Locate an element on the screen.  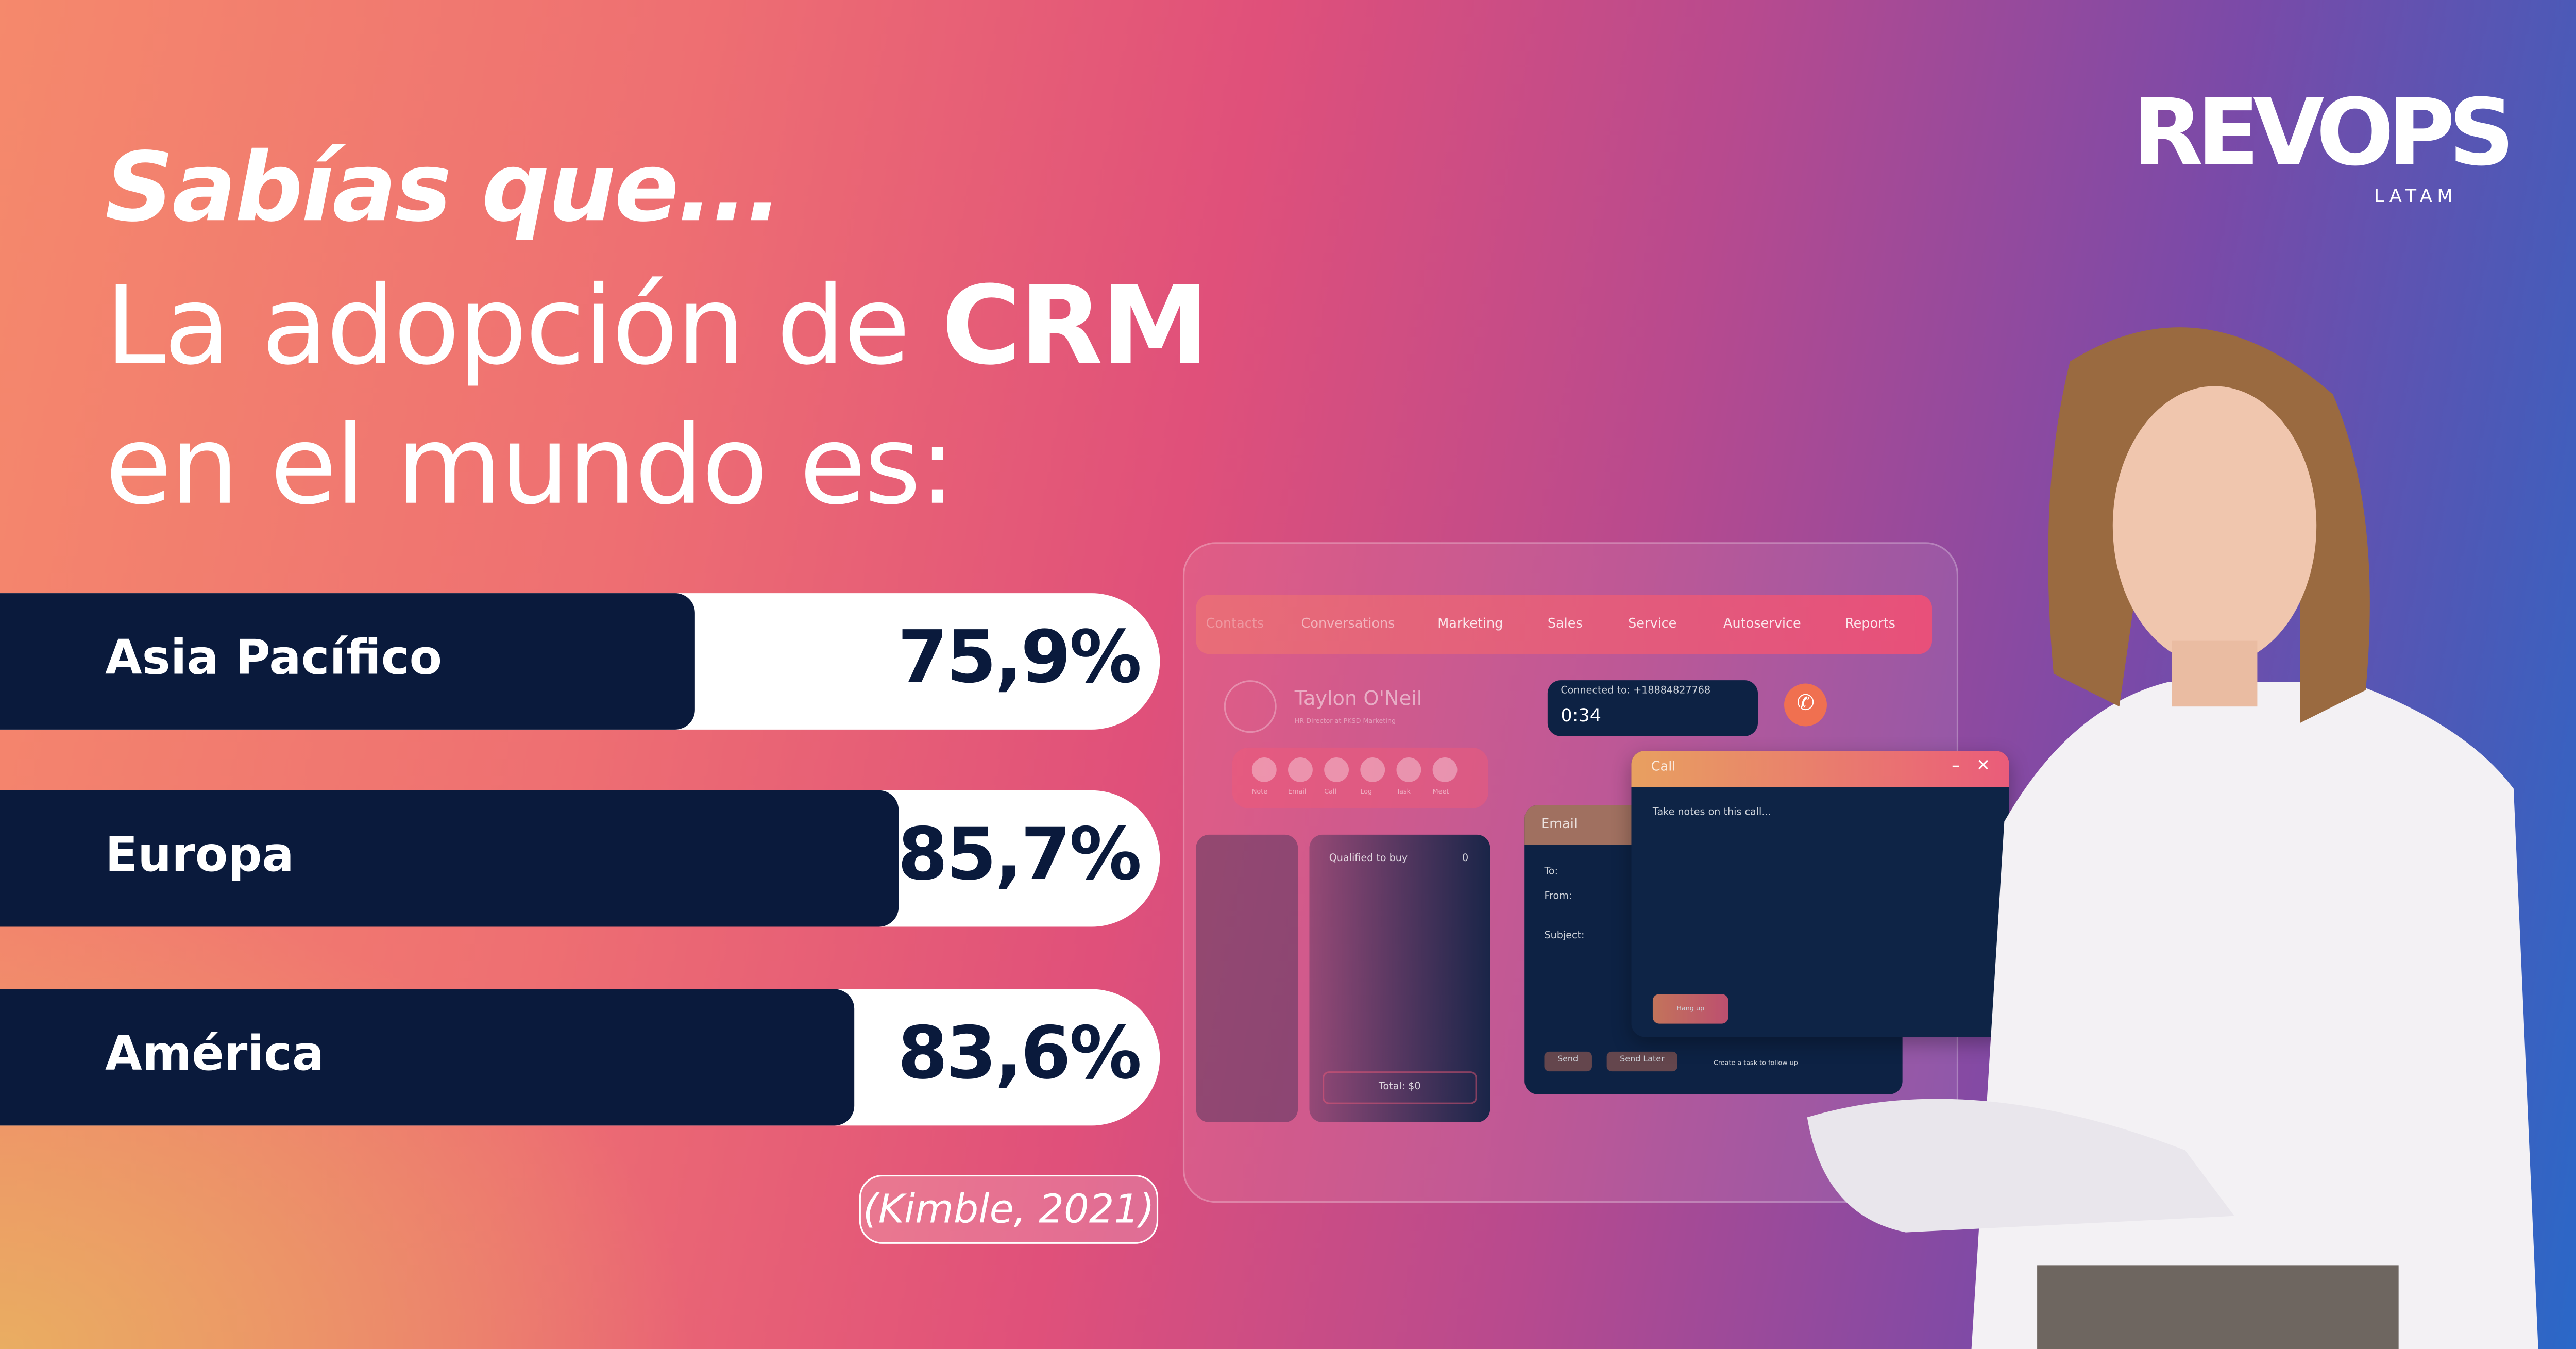
email-to: To: is located at coordinates (1551, 872).